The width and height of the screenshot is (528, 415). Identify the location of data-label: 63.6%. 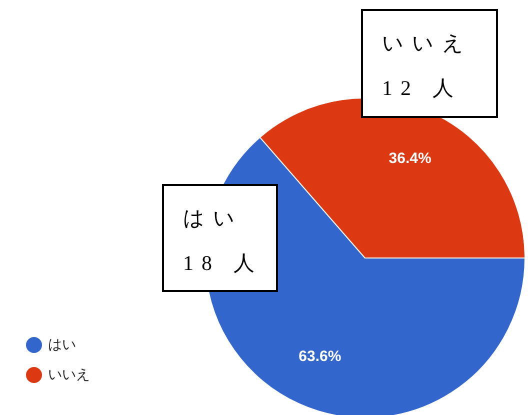
(320, 356).